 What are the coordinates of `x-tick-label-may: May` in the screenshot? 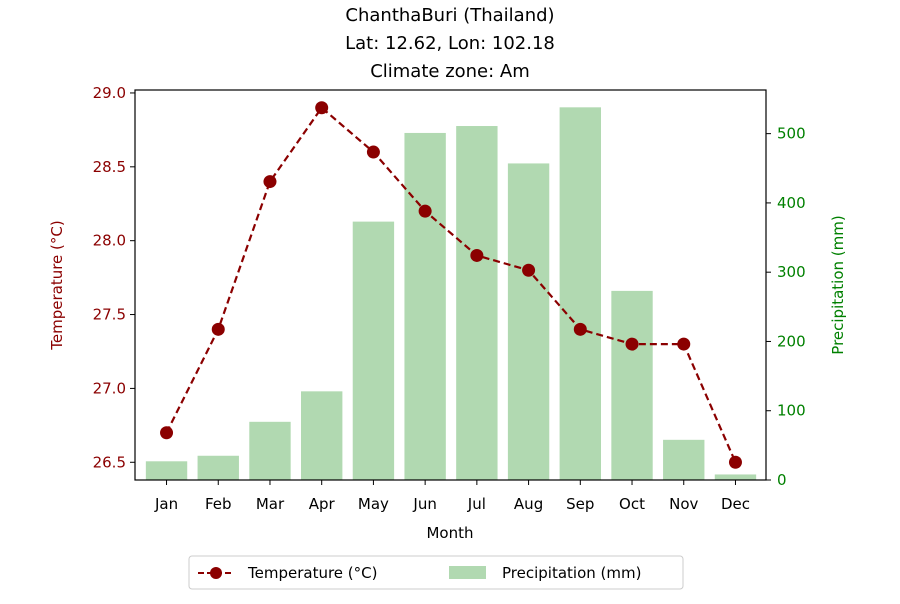 It's located at (373, 504).